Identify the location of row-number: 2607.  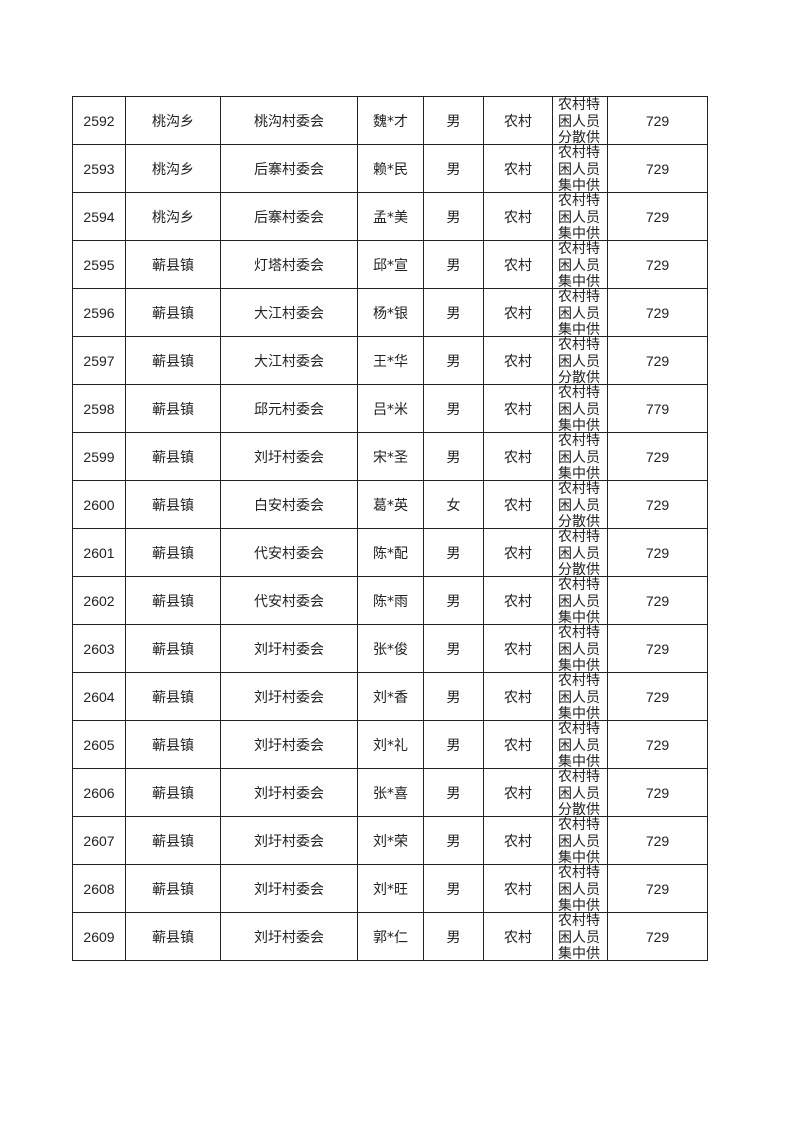
(99, 840).